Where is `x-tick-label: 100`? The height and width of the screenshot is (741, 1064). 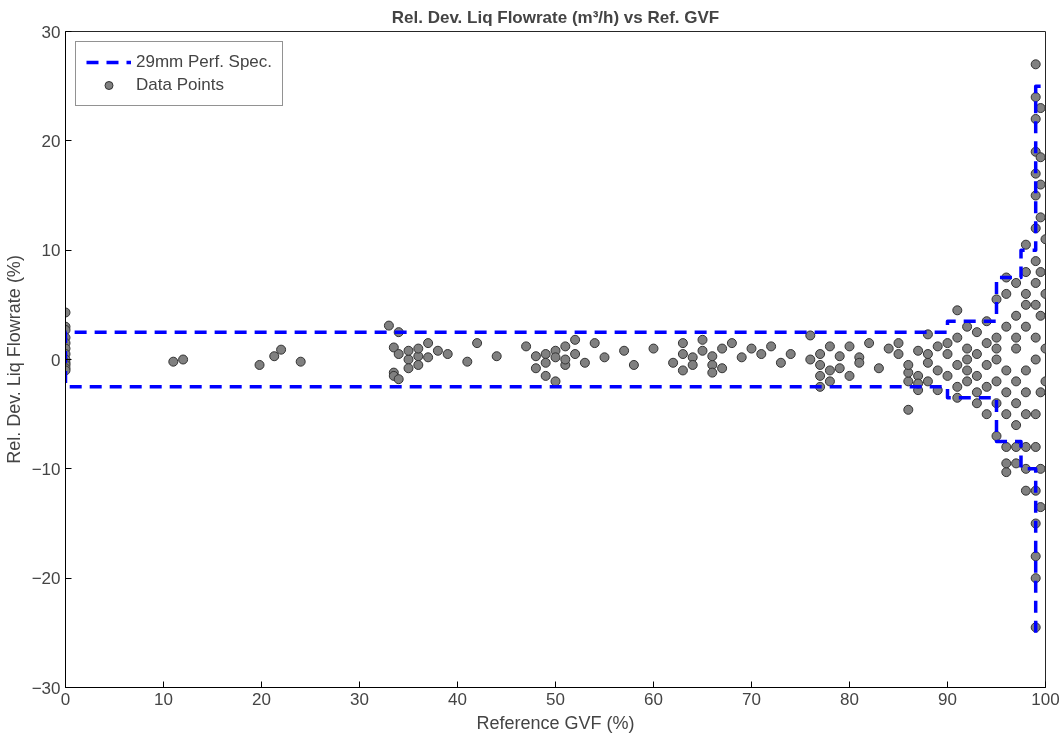
x-tick-label: 100 is located at coordinates (1045, 699).